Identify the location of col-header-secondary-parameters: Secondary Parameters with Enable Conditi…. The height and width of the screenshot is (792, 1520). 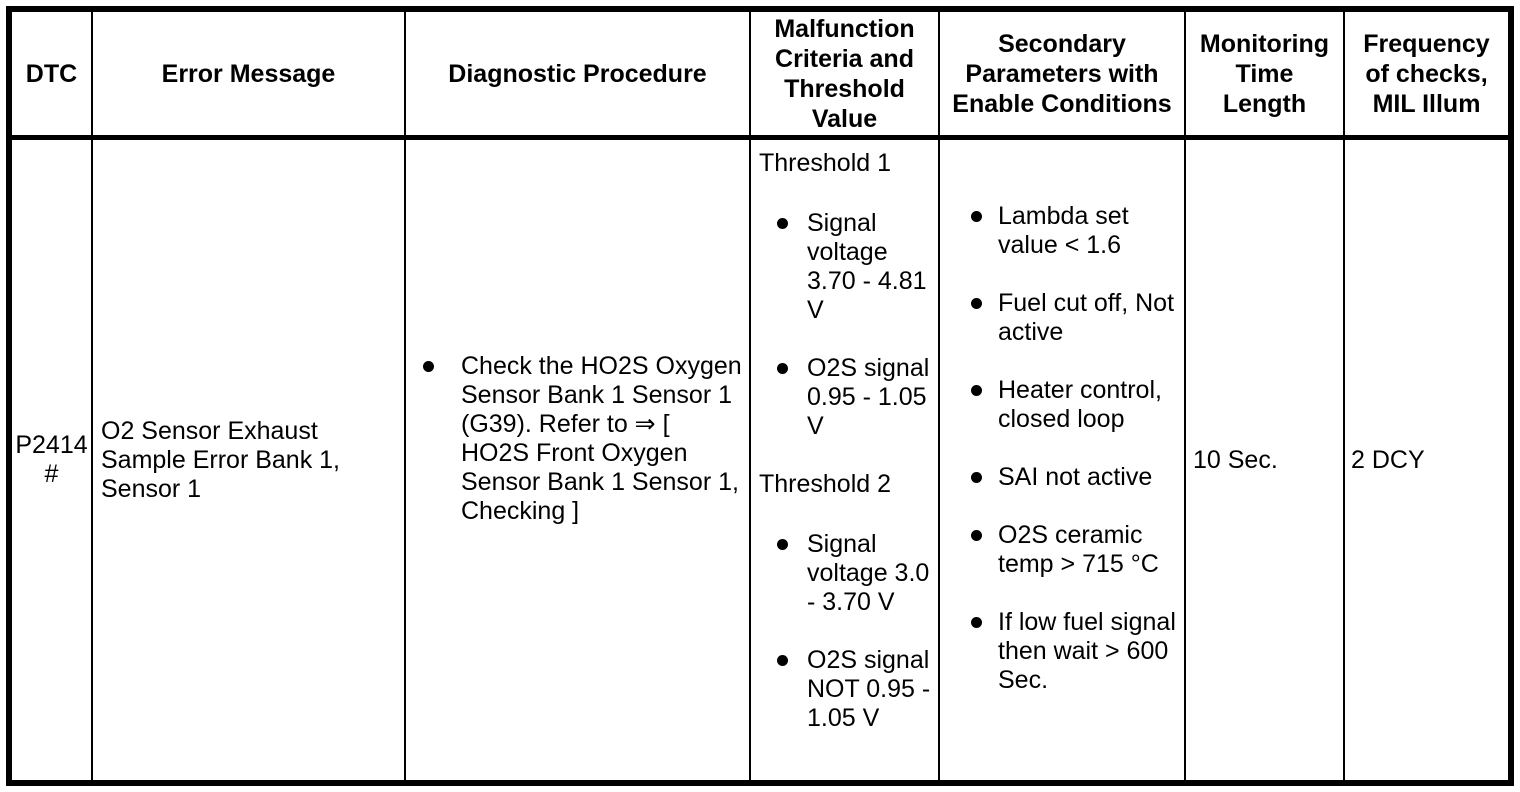
(1063, 73).